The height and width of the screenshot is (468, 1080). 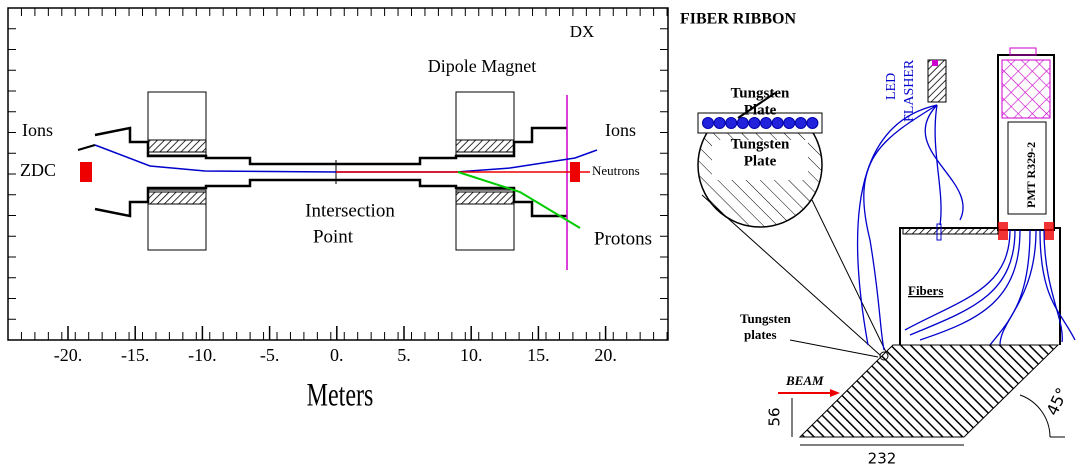 I want to click on fibers, so click(x=966, y=227).